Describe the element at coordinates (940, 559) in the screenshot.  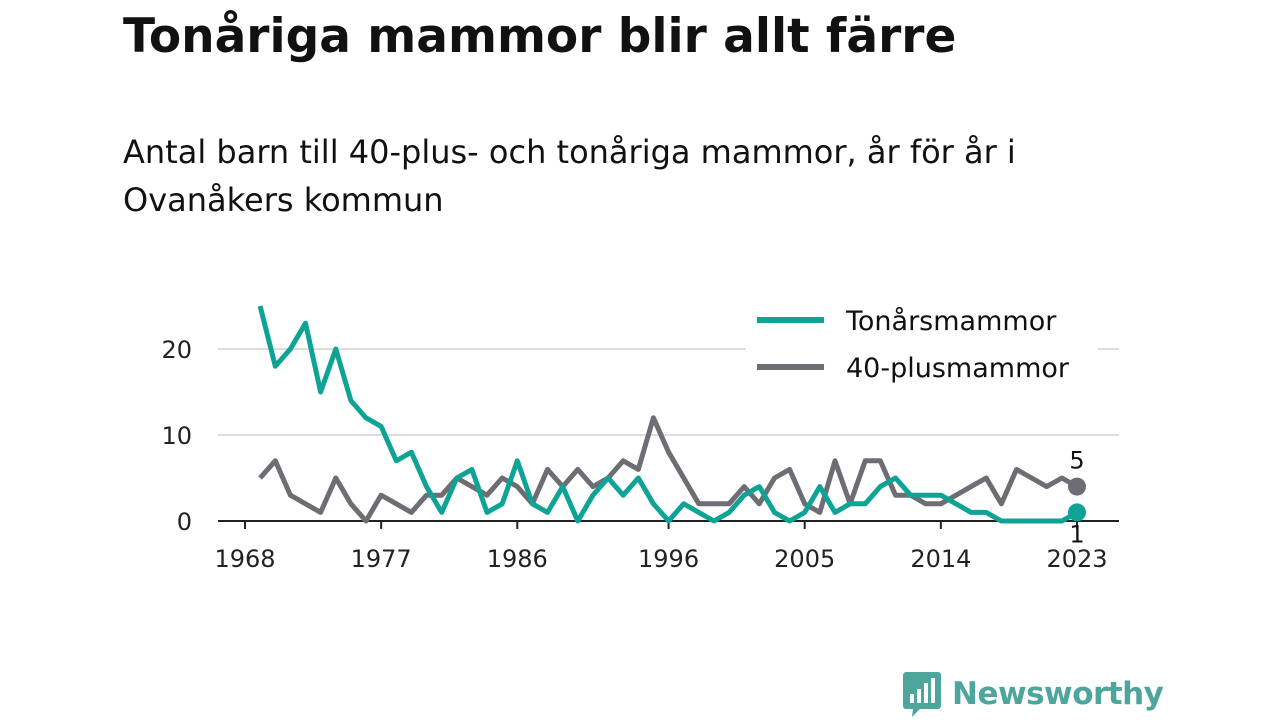
I see `x-tick-label: 2014` at that location.